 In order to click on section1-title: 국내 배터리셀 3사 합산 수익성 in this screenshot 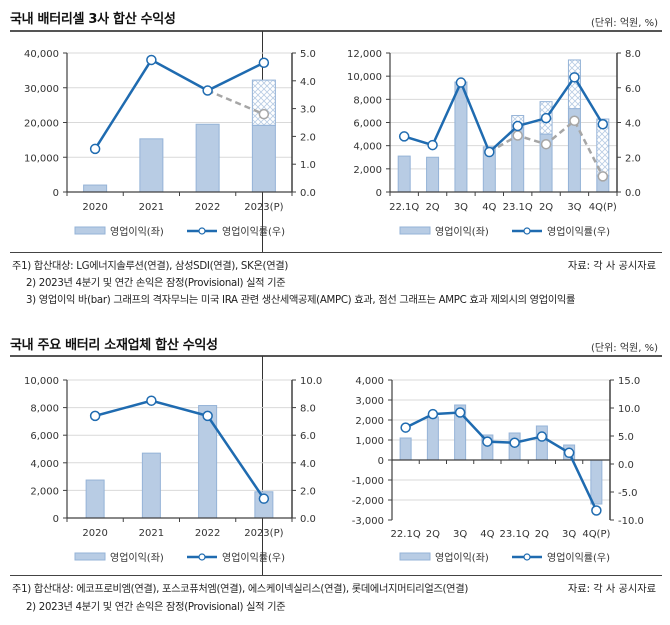, I will do `click(93, 19)`.